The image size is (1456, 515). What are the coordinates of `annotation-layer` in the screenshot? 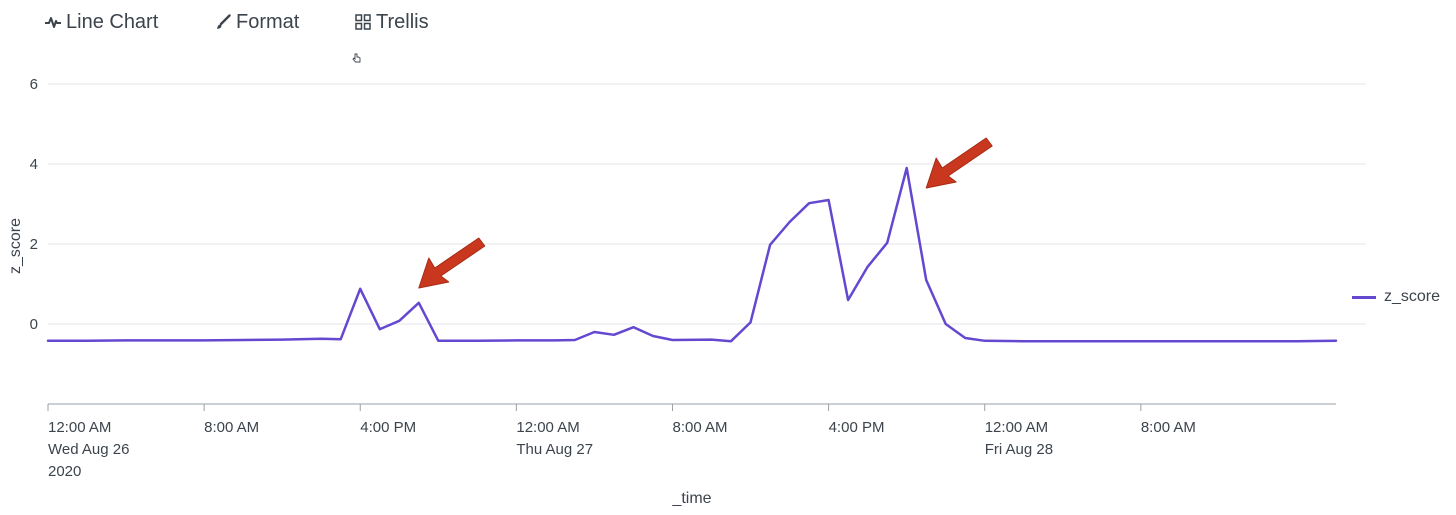 It's located at (705, 213).